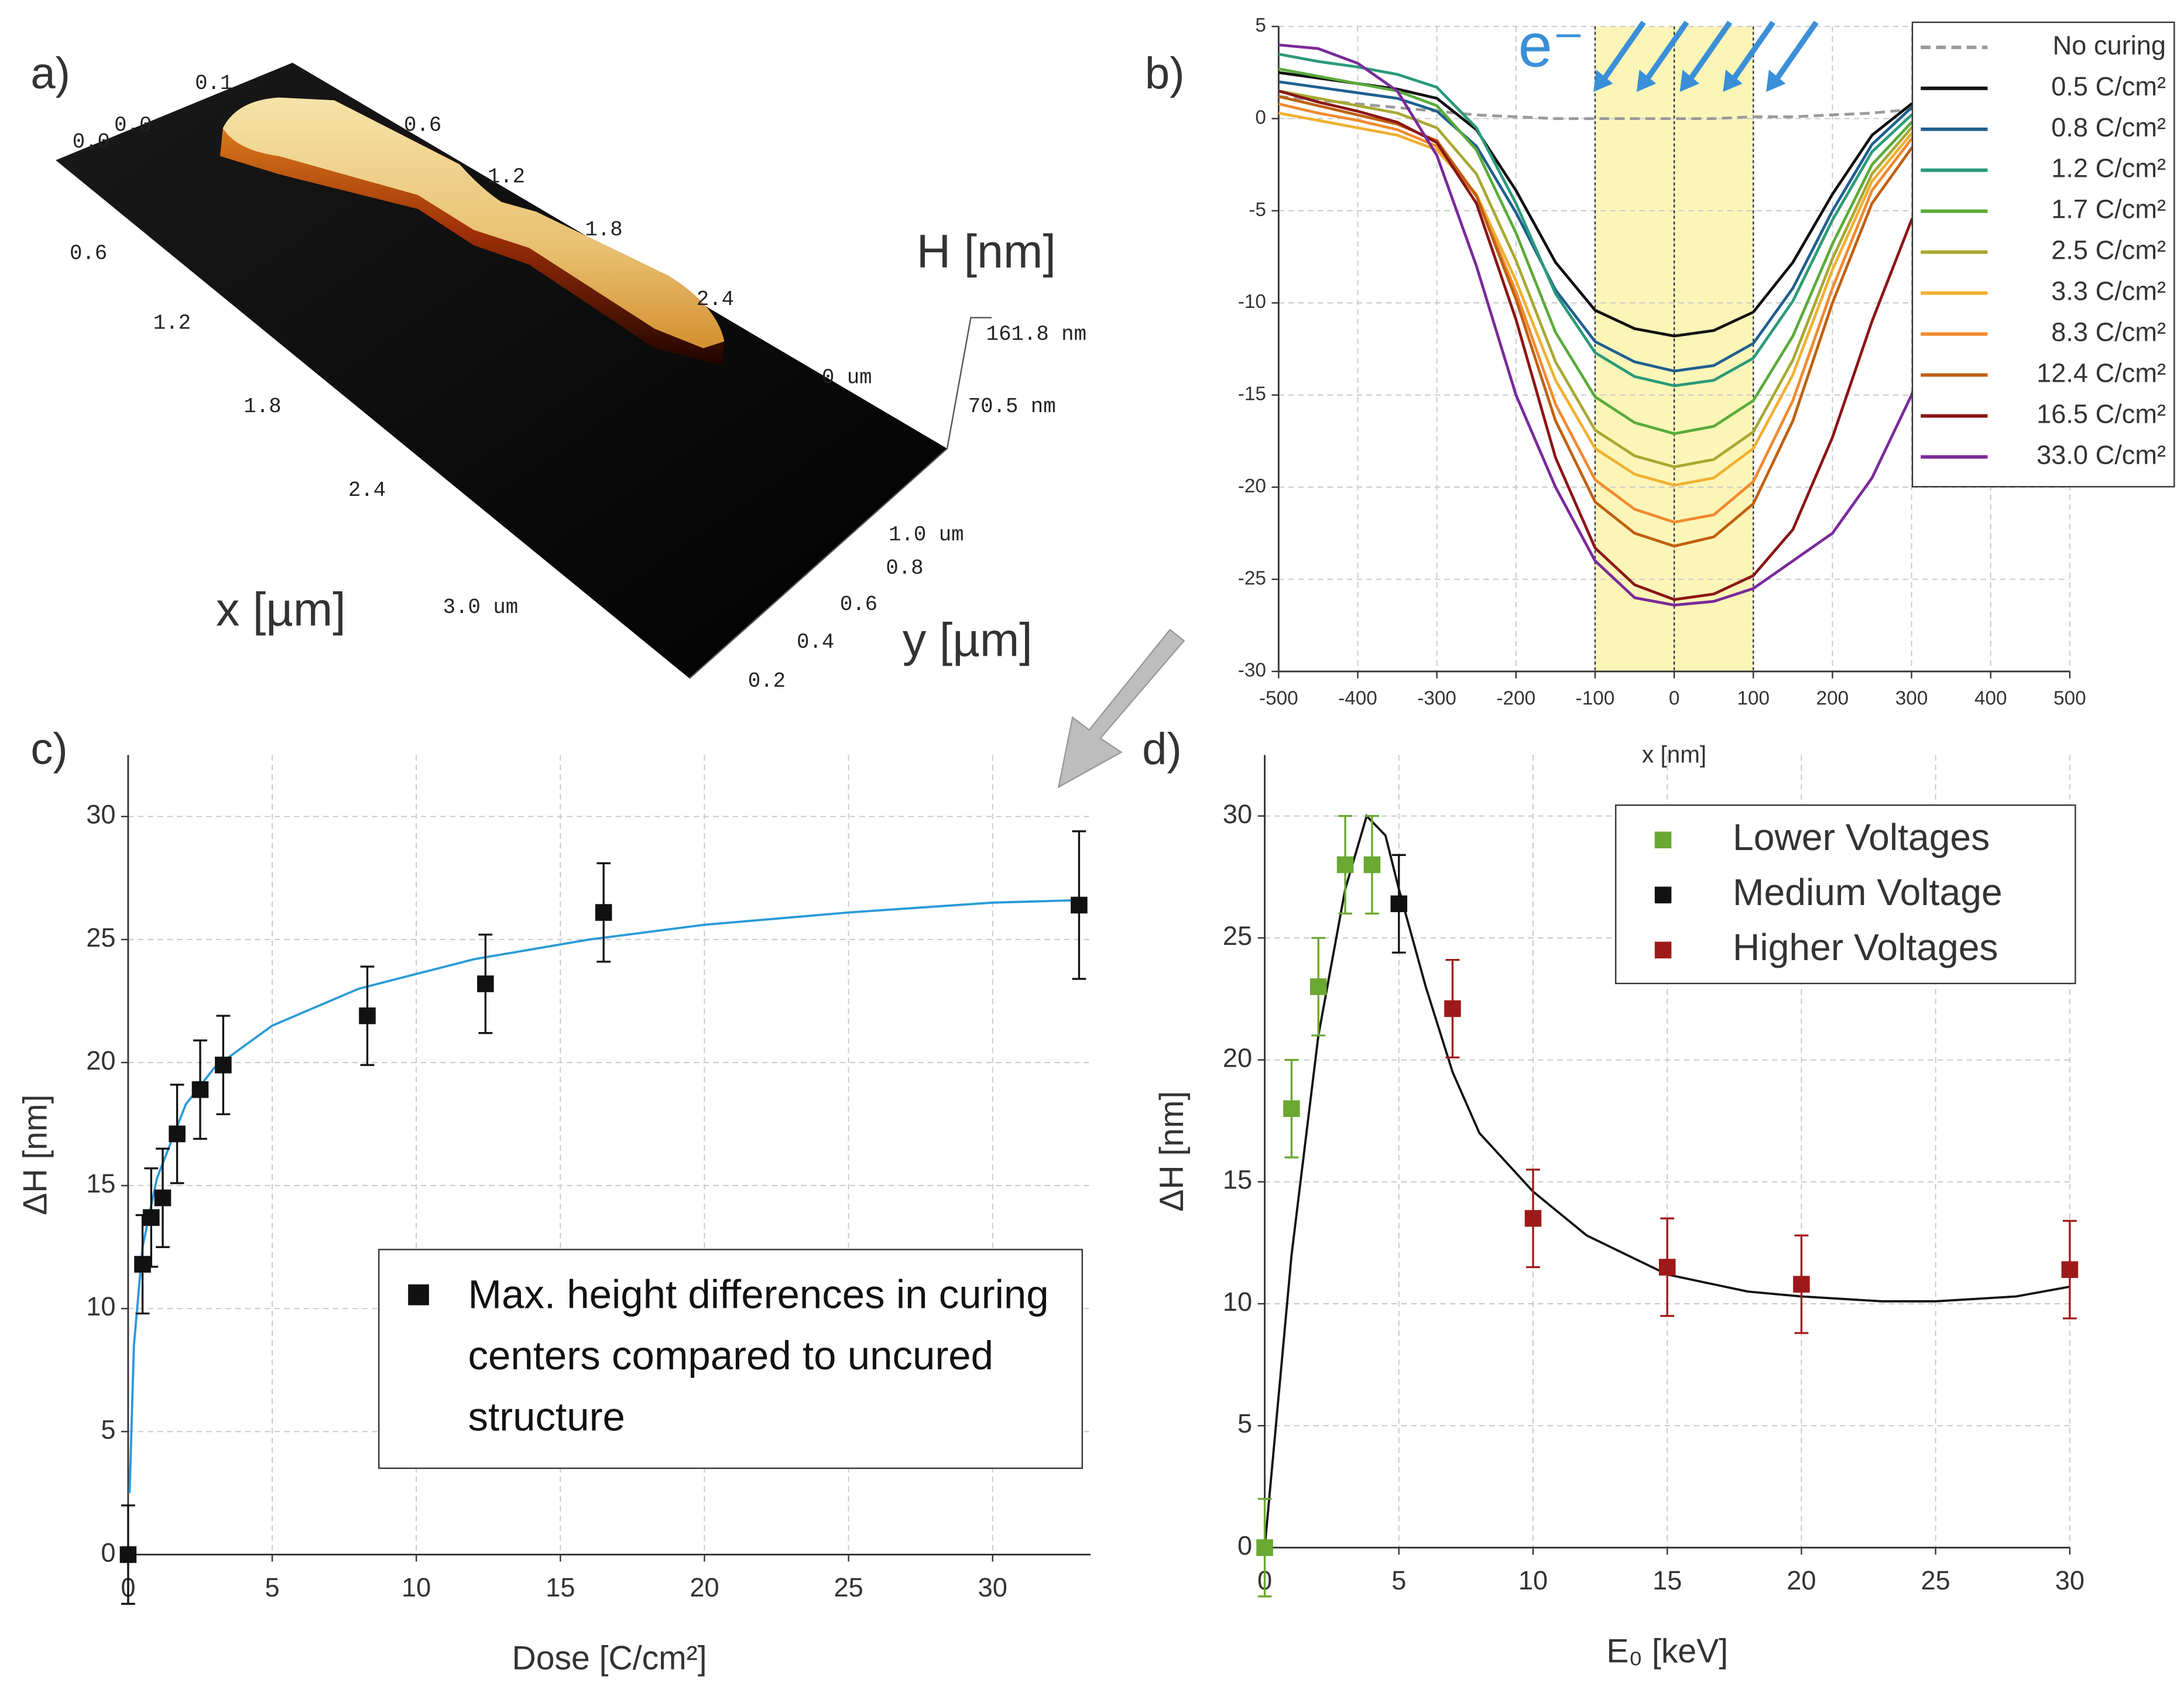 The height and width of the screenshot is (1696, 2184). What do you see at coordinates (2101, 455) in the screenshot?
I see `legend-label: 33.0 C/cm²` at bounding box center [2101, 455].